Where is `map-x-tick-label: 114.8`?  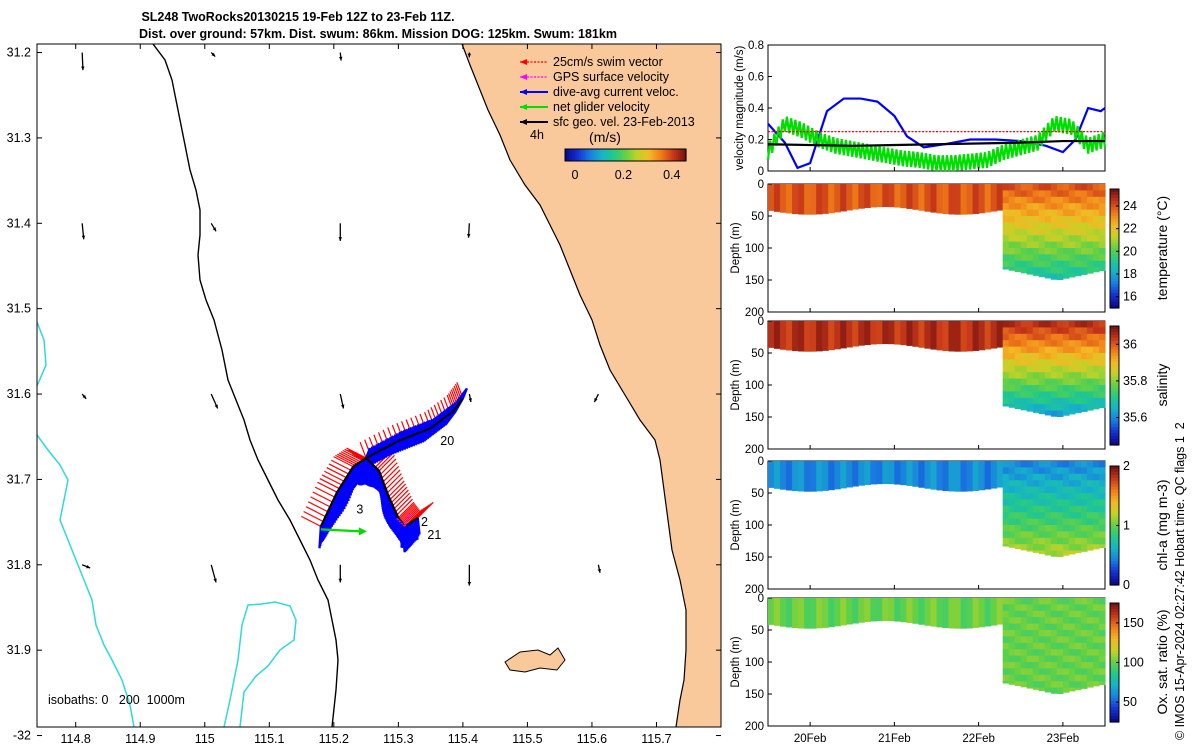
map-x-tick-label: 114.8 is located at coordinates (76, 739).